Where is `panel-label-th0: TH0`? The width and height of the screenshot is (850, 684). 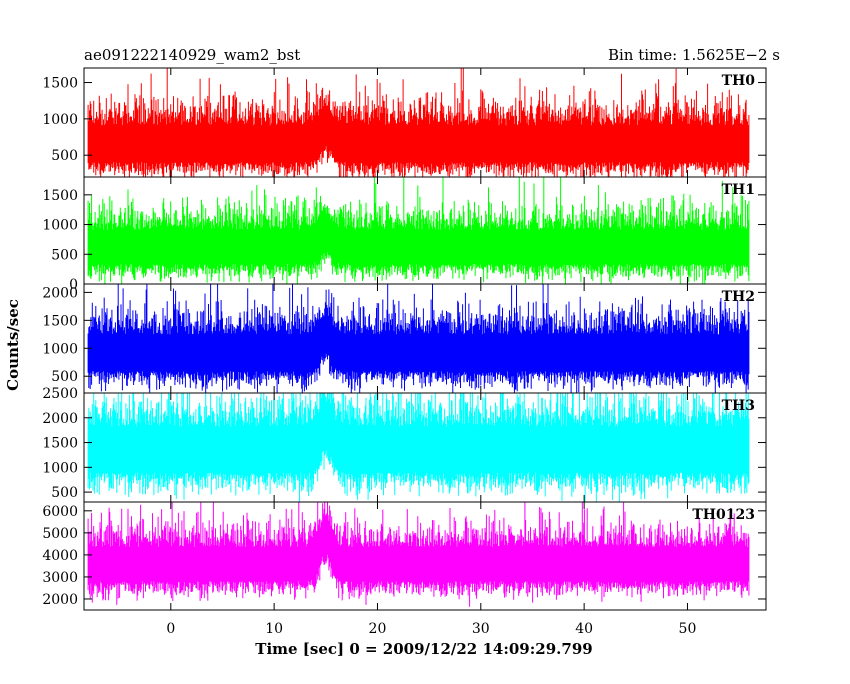 panel-label-th0: TH0 is located at coordinates (739, 81).